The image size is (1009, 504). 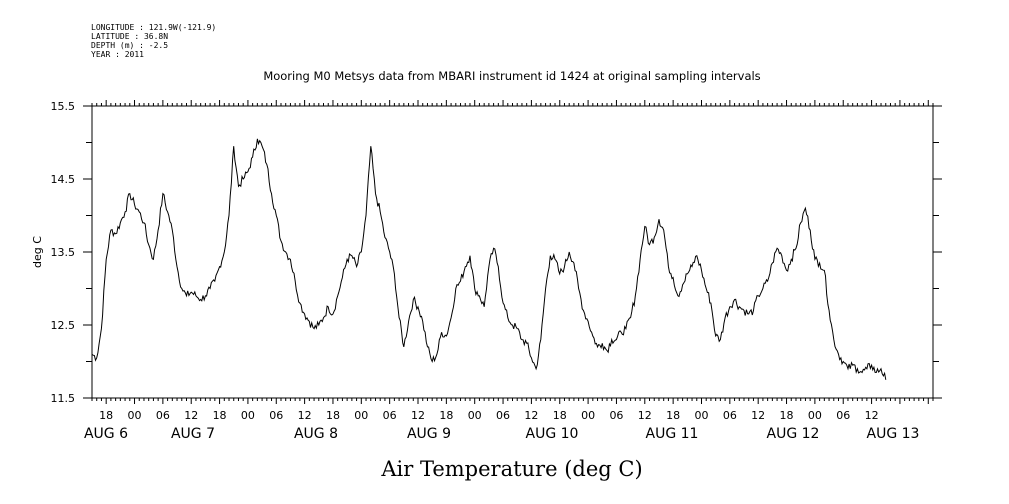 I want to click on date-label: AUG 12, so click(x=793, y=434).